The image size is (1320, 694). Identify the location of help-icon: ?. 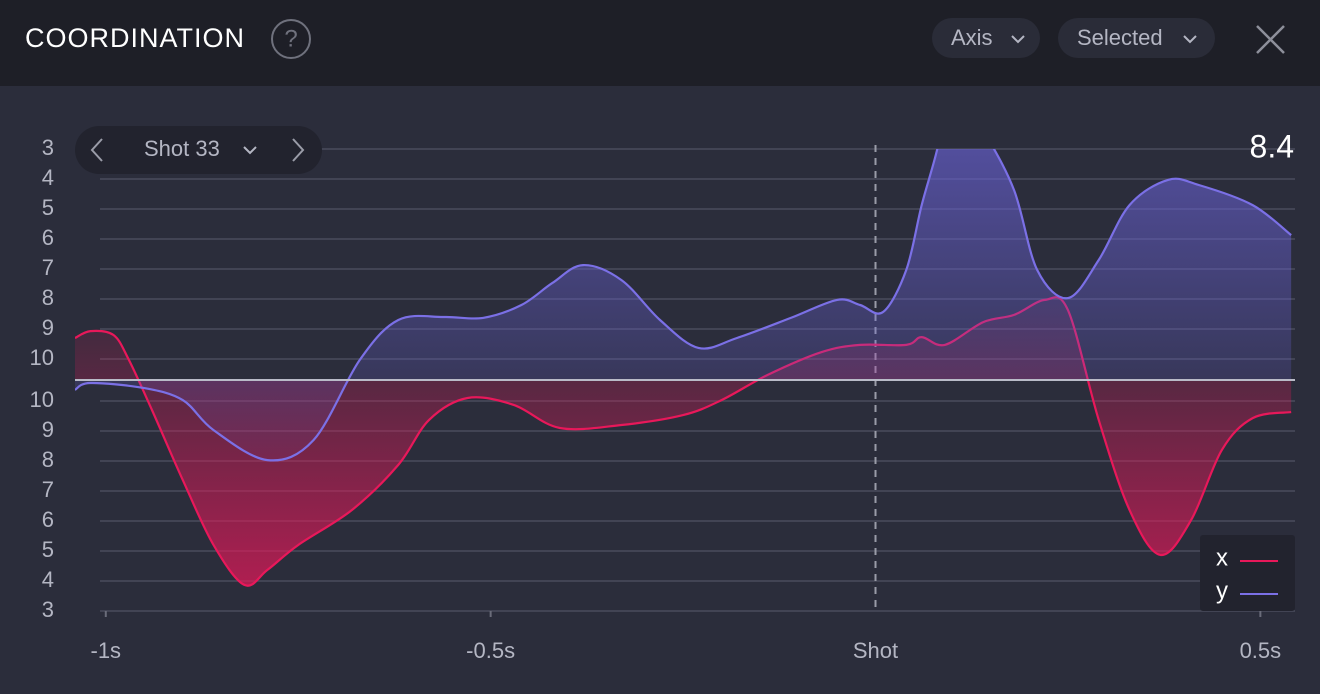
(290, 38).